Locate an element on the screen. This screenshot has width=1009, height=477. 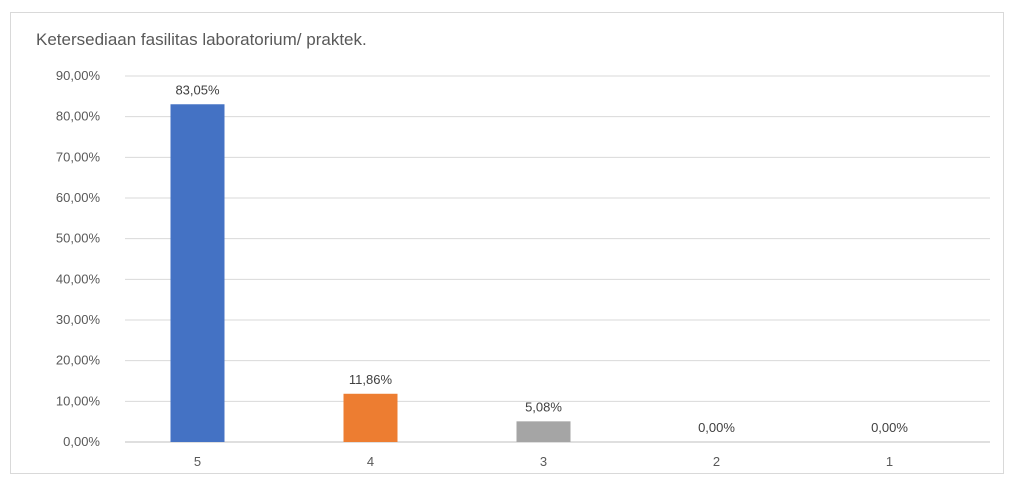
y-tick-label: 40,00% is located at coordinates (78, 278).